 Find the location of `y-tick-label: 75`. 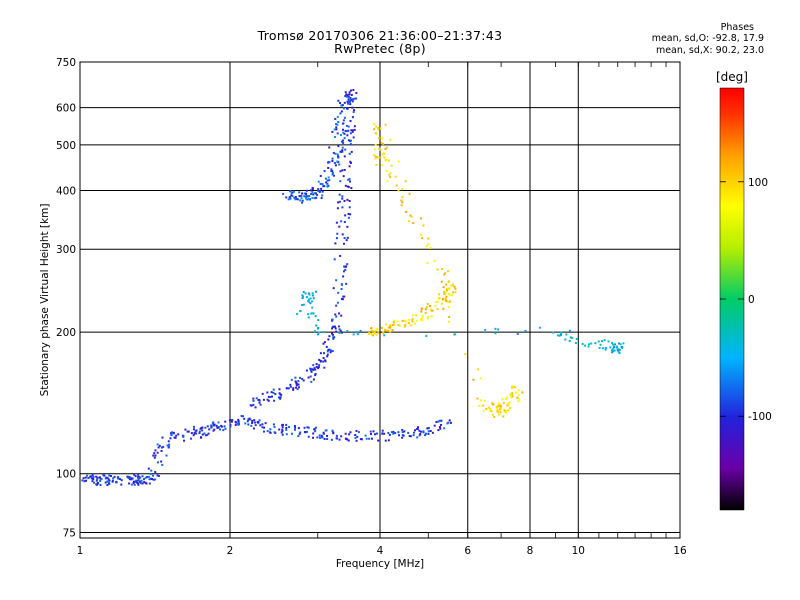

y-tick-label: 75 is located at coordinates (69, 533).